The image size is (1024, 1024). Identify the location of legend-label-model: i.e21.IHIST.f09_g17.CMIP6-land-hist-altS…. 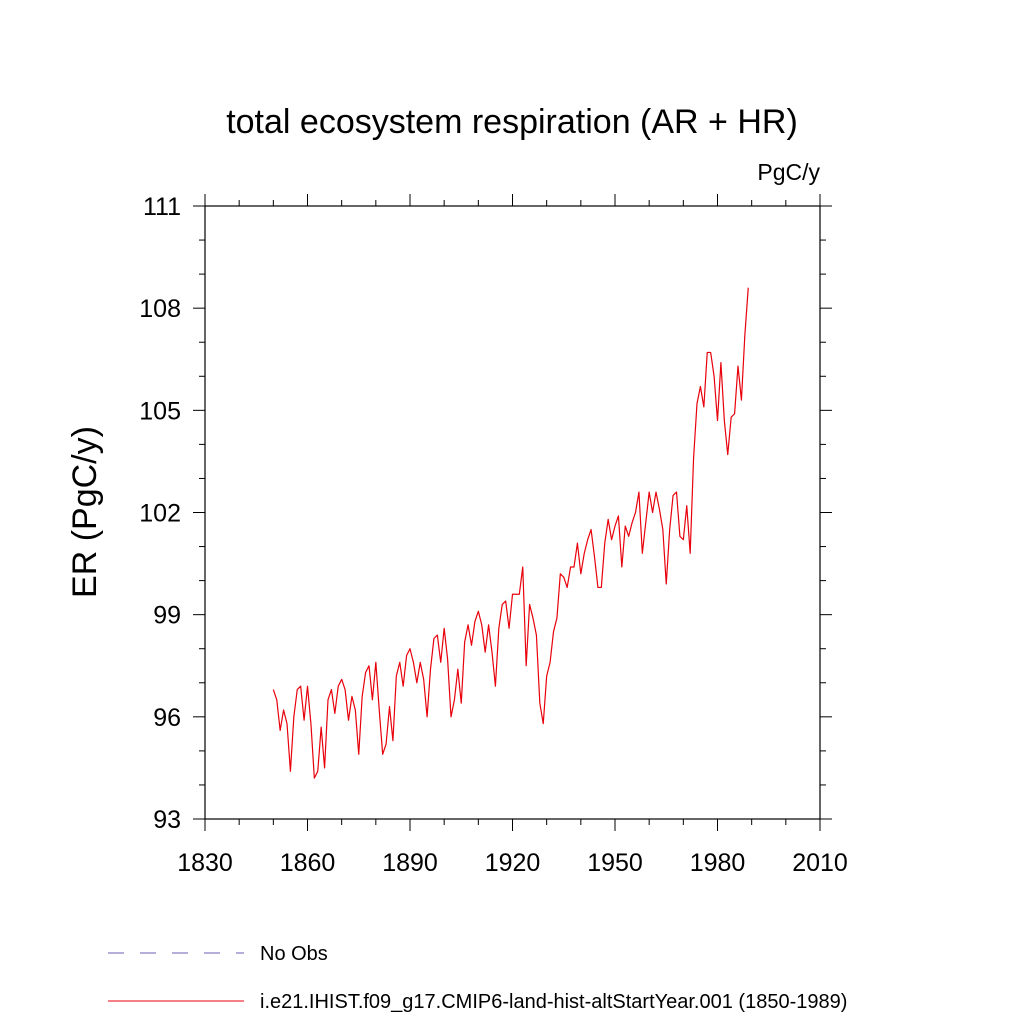
(553, 1002).